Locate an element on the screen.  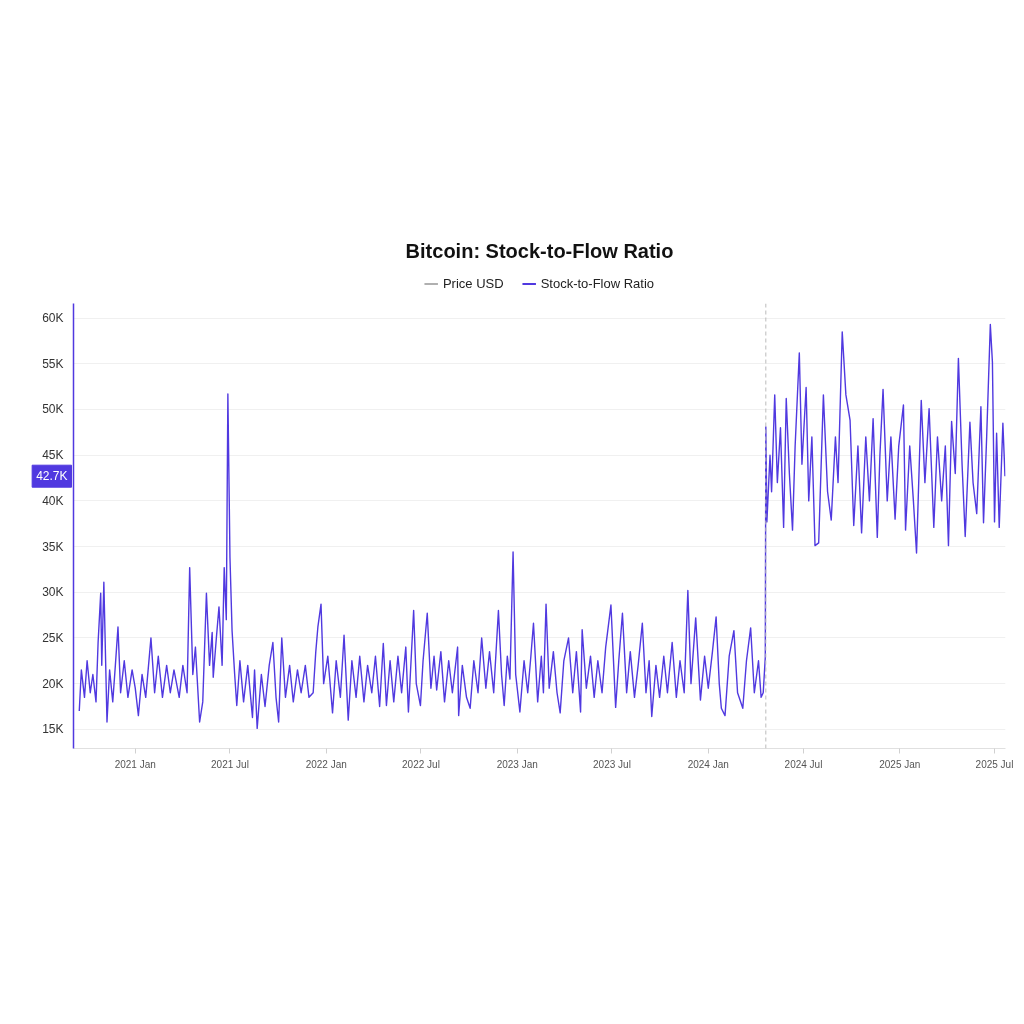
y-tick-label: 30K is located at coordinates (53, 592).